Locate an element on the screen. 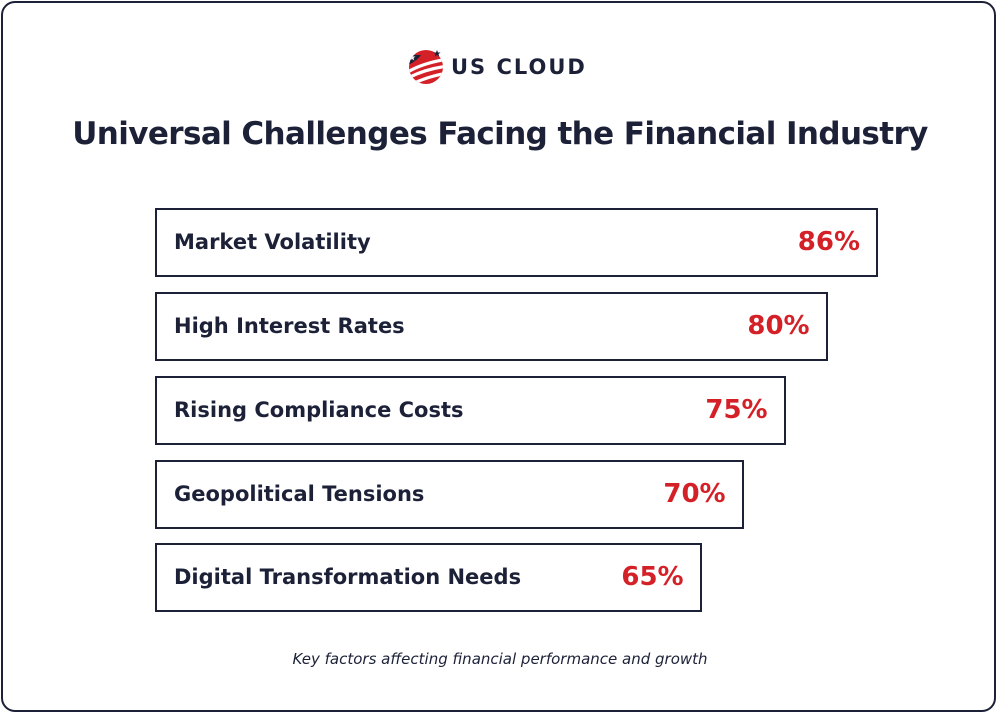 This screenshot has width=1000, height=716. brand-name: US CLOUD is located at coordinates (519, 67).